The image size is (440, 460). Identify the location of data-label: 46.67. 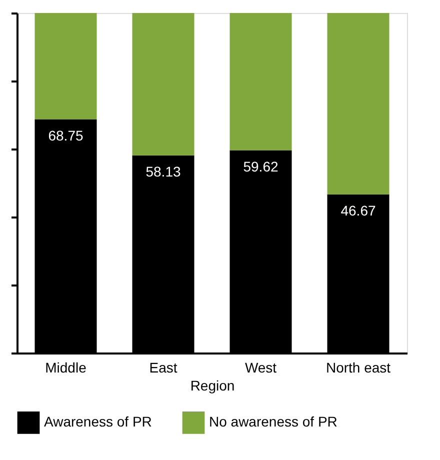
(358, 210).